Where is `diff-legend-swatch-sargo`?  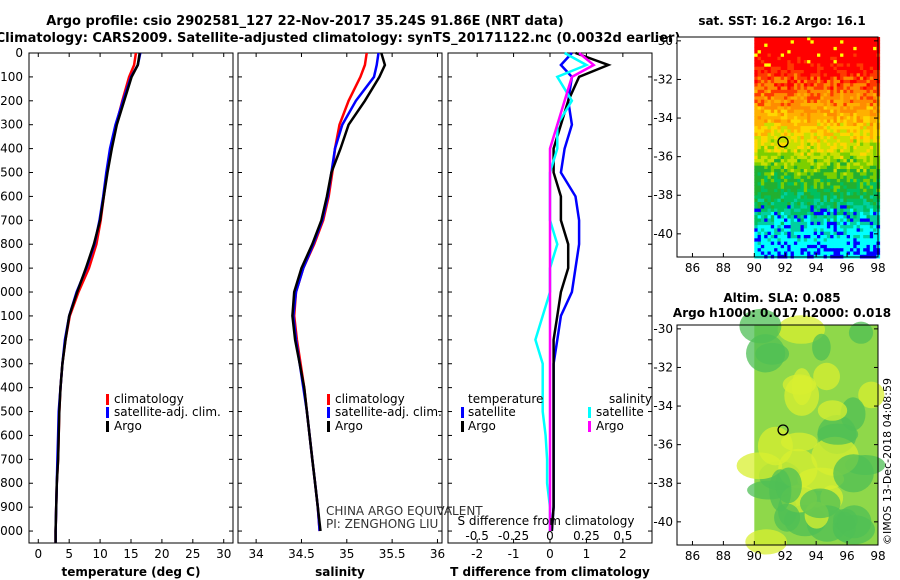 diff-legend-swatch-sargo is located at coordinates (589, 426).